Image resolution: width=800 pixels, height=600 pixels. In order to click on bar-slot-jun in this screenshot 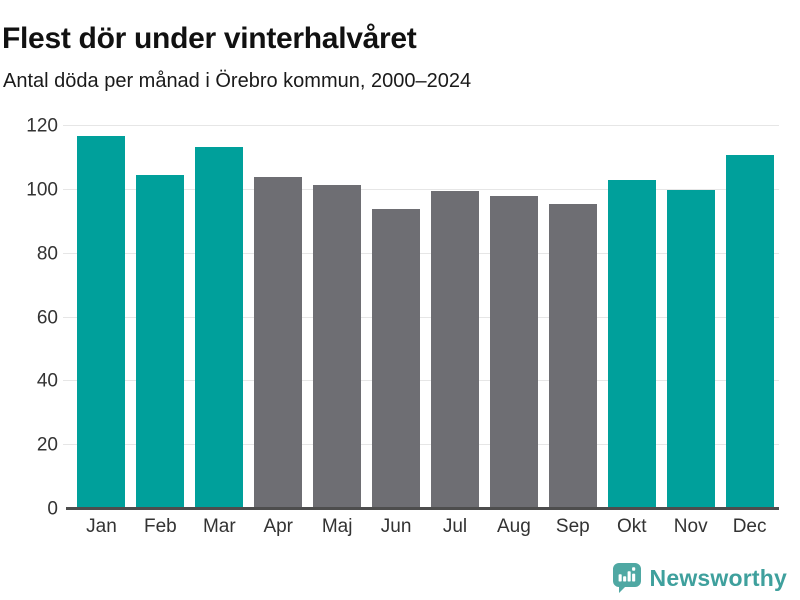, I will do `click(396, 317)`.